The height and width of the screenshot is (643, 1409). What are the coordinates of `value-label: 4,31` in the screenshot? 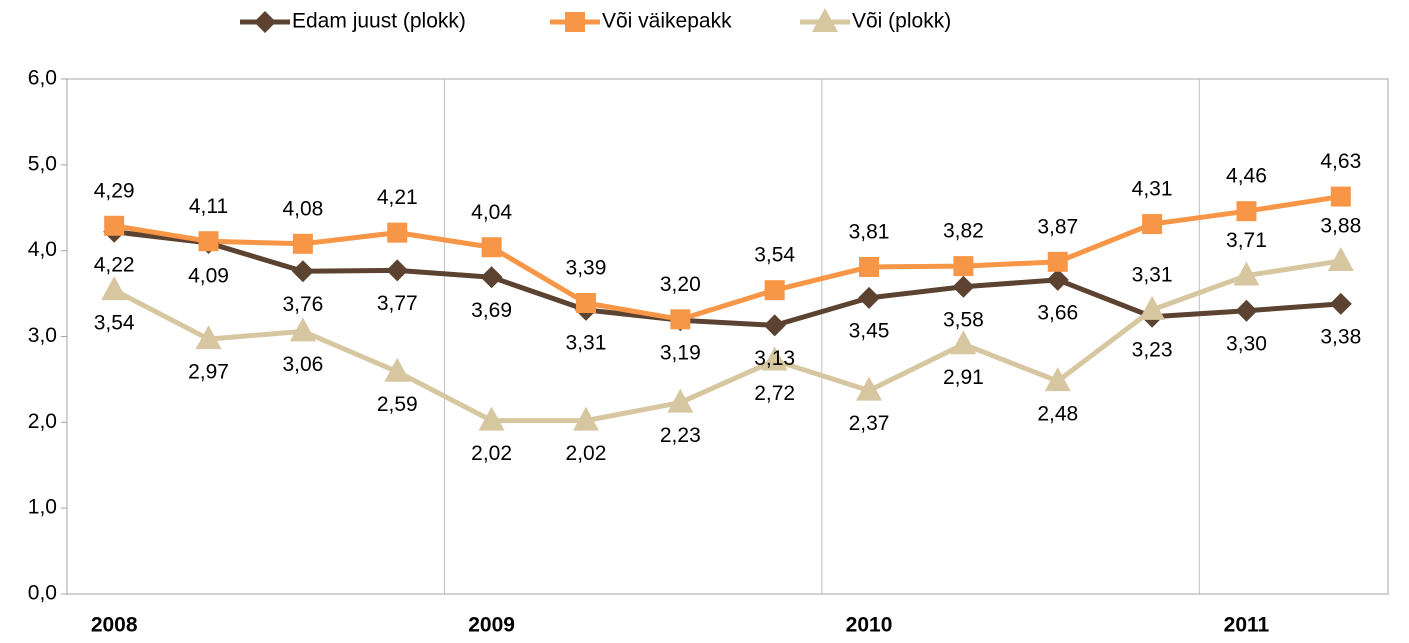 It's located at (1152, 189).